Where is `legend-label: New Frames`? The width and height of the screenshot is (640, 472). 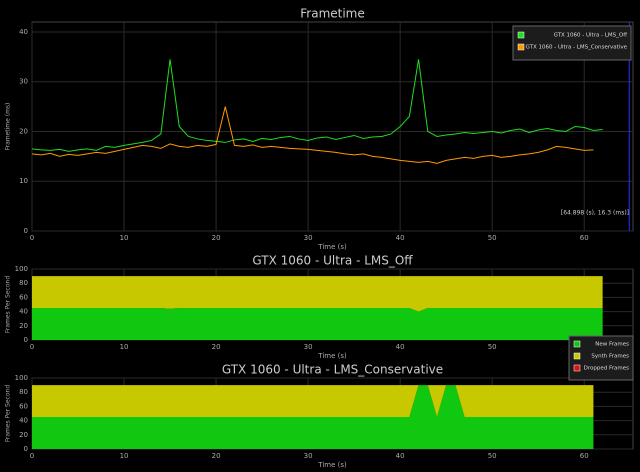 legend-label: New Frames is located at coordinates (612, 345).